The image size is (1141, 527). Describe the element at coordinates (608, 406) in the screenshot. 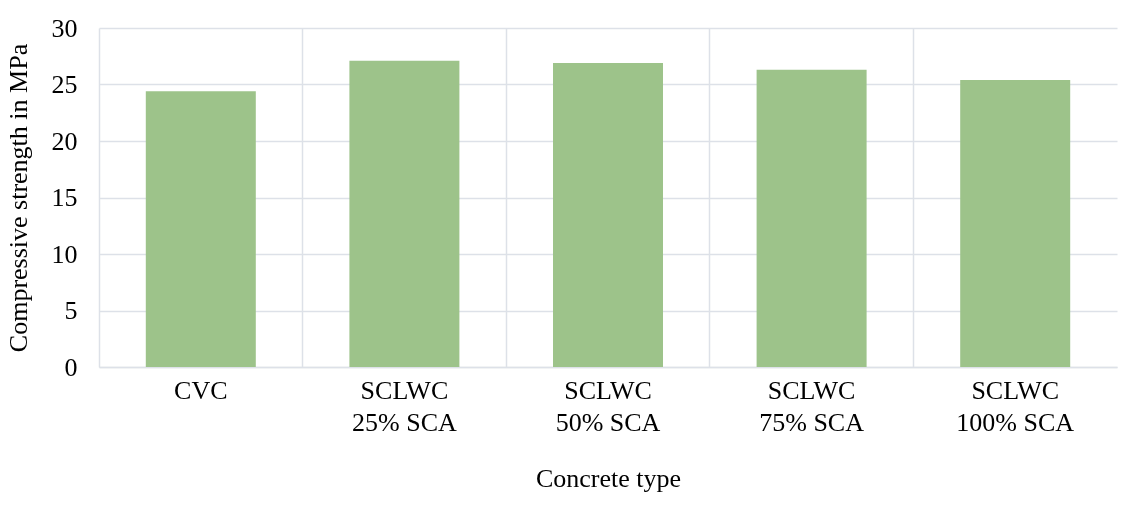

I see `x-tick-label: SCLWC 50% SCA` at that location.